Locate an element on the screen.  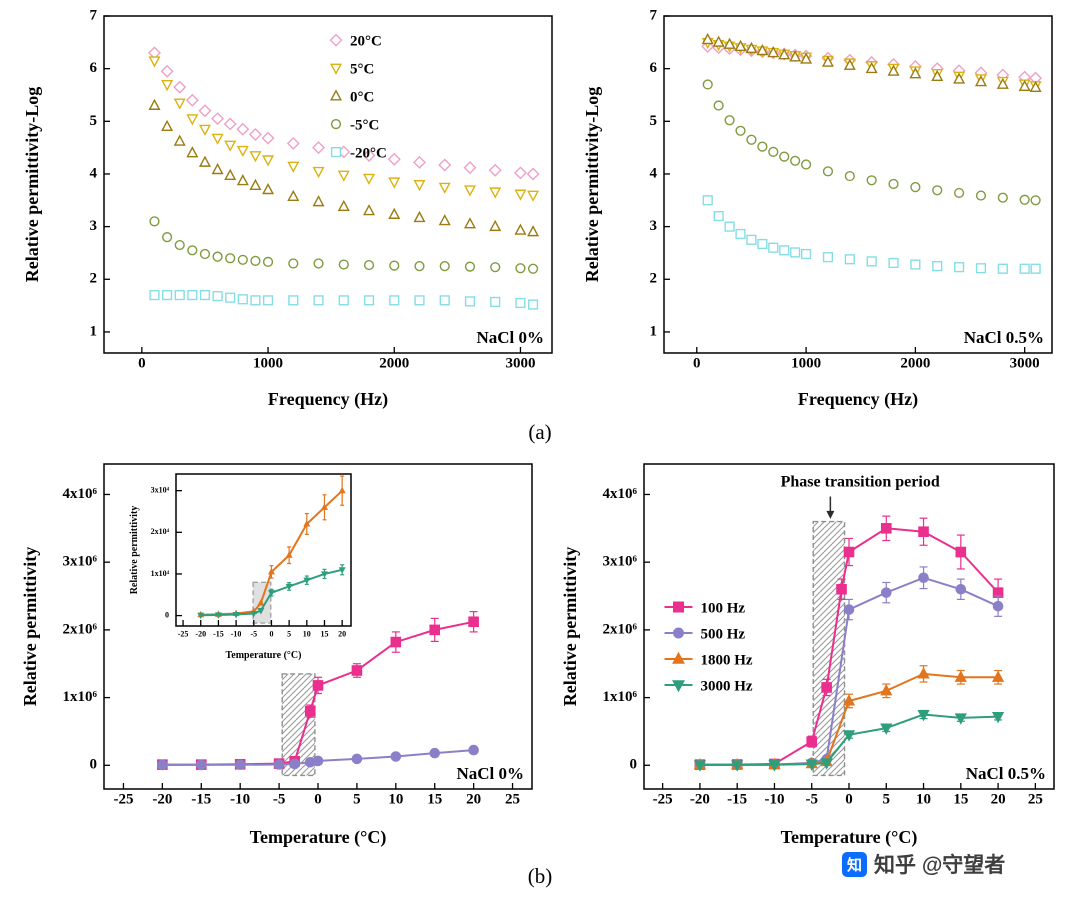
axis-ticks: -25 -20 -15 -10 -5 0 5 10 15 20 0 1x10⁴ 2x10⁴ 3x10⁴ is located at coordinates (249, 561).